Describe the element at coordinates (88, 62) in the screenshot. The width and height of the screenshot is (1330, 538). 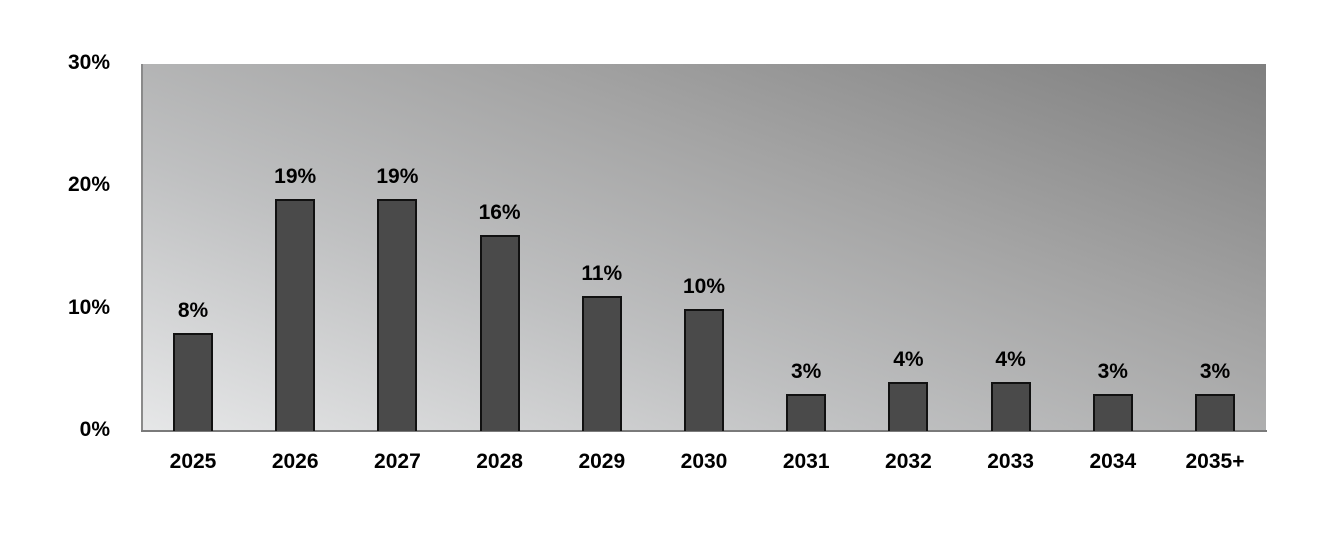
I see `y-tick-label: 30%` at that location.